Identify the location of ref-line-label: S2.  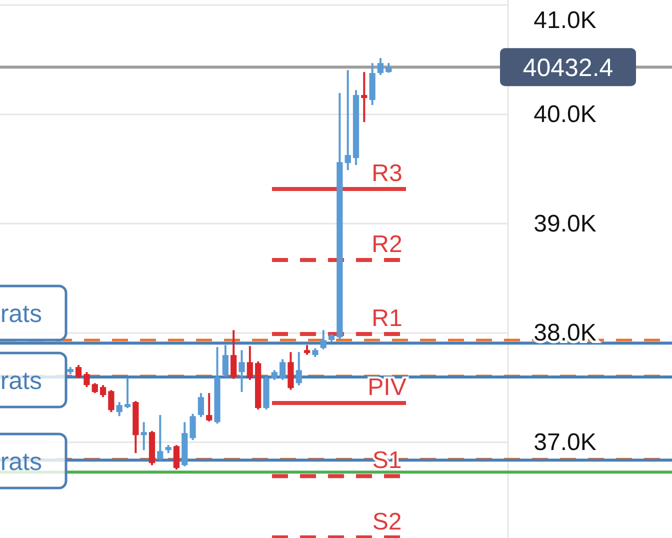
(387, 522).